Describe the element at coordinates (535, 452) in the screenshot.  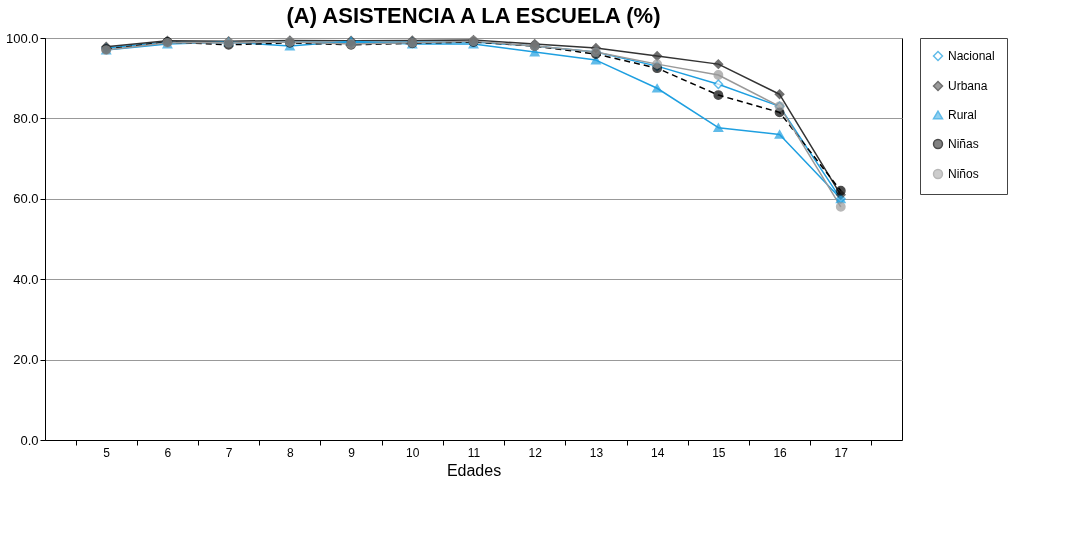
I see `x-tick-label: 12` at that location.